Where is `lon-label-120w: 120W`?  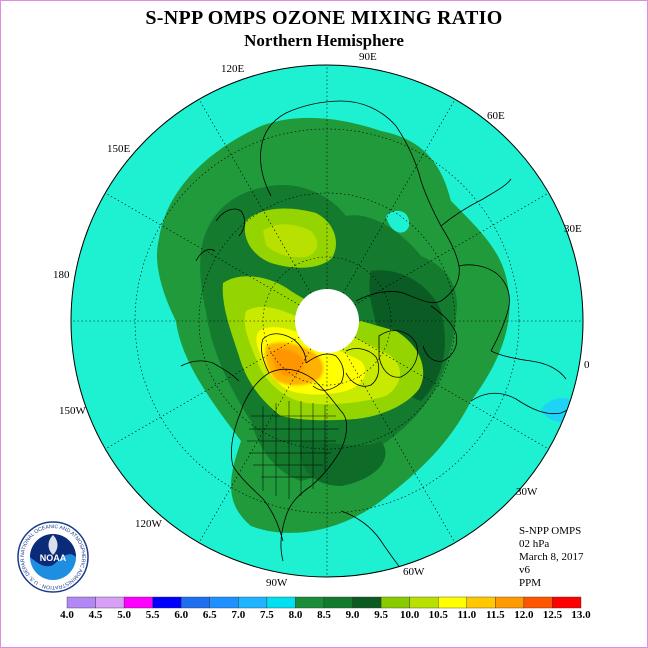
lon-label-120w: 120W is located at coordinates (148, 524).